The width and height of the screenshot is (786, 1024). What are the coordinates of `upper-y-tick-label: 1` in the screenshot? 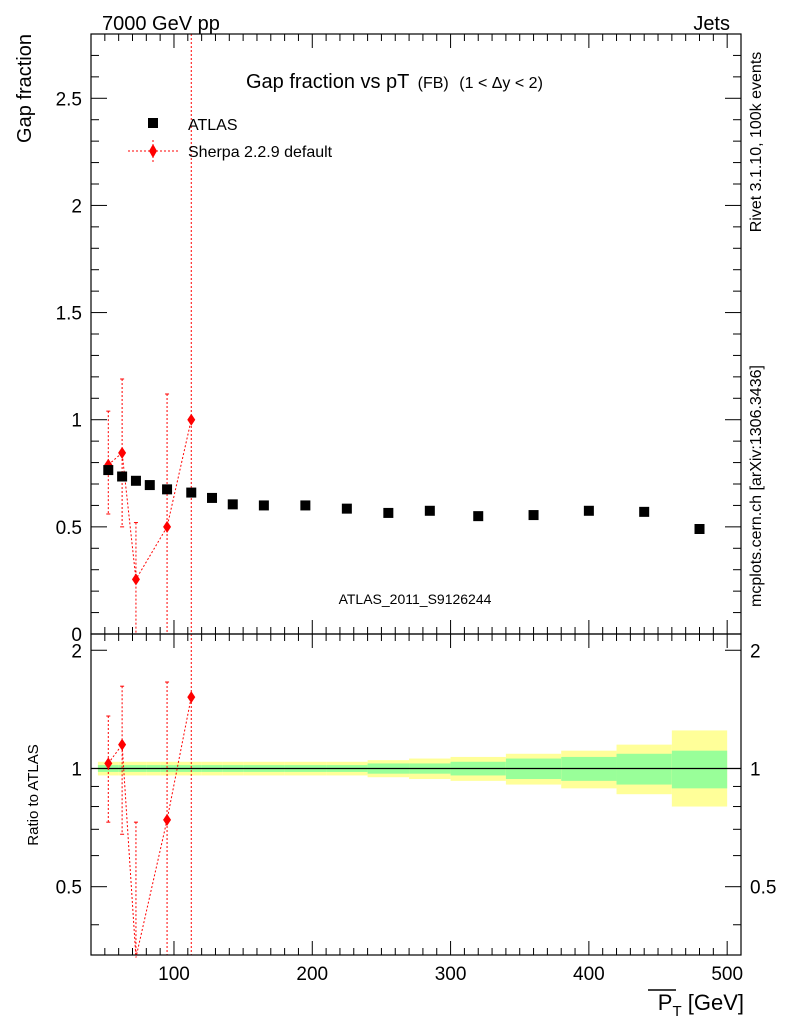 It's located at (76, 421).